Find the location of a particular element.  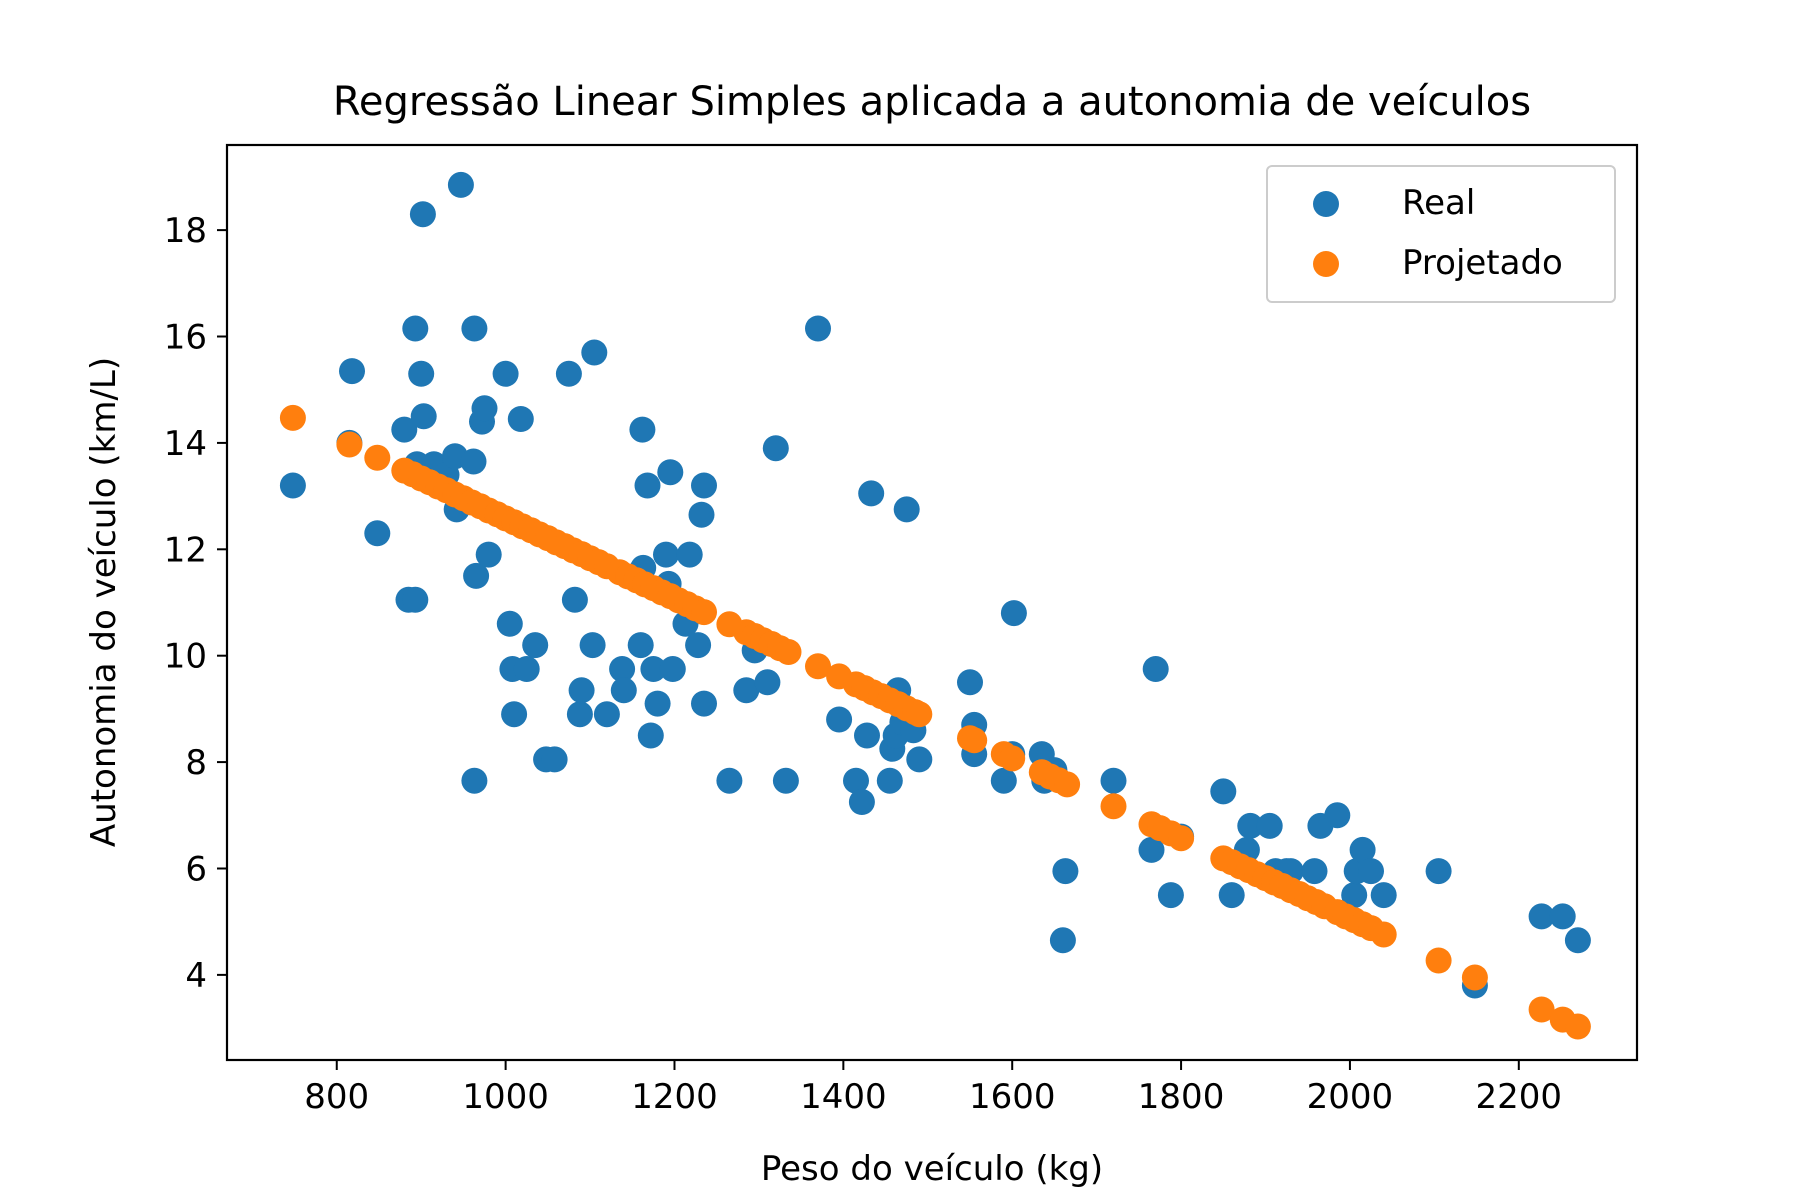

legend-real-marker is located at coordinates (1326, 204).